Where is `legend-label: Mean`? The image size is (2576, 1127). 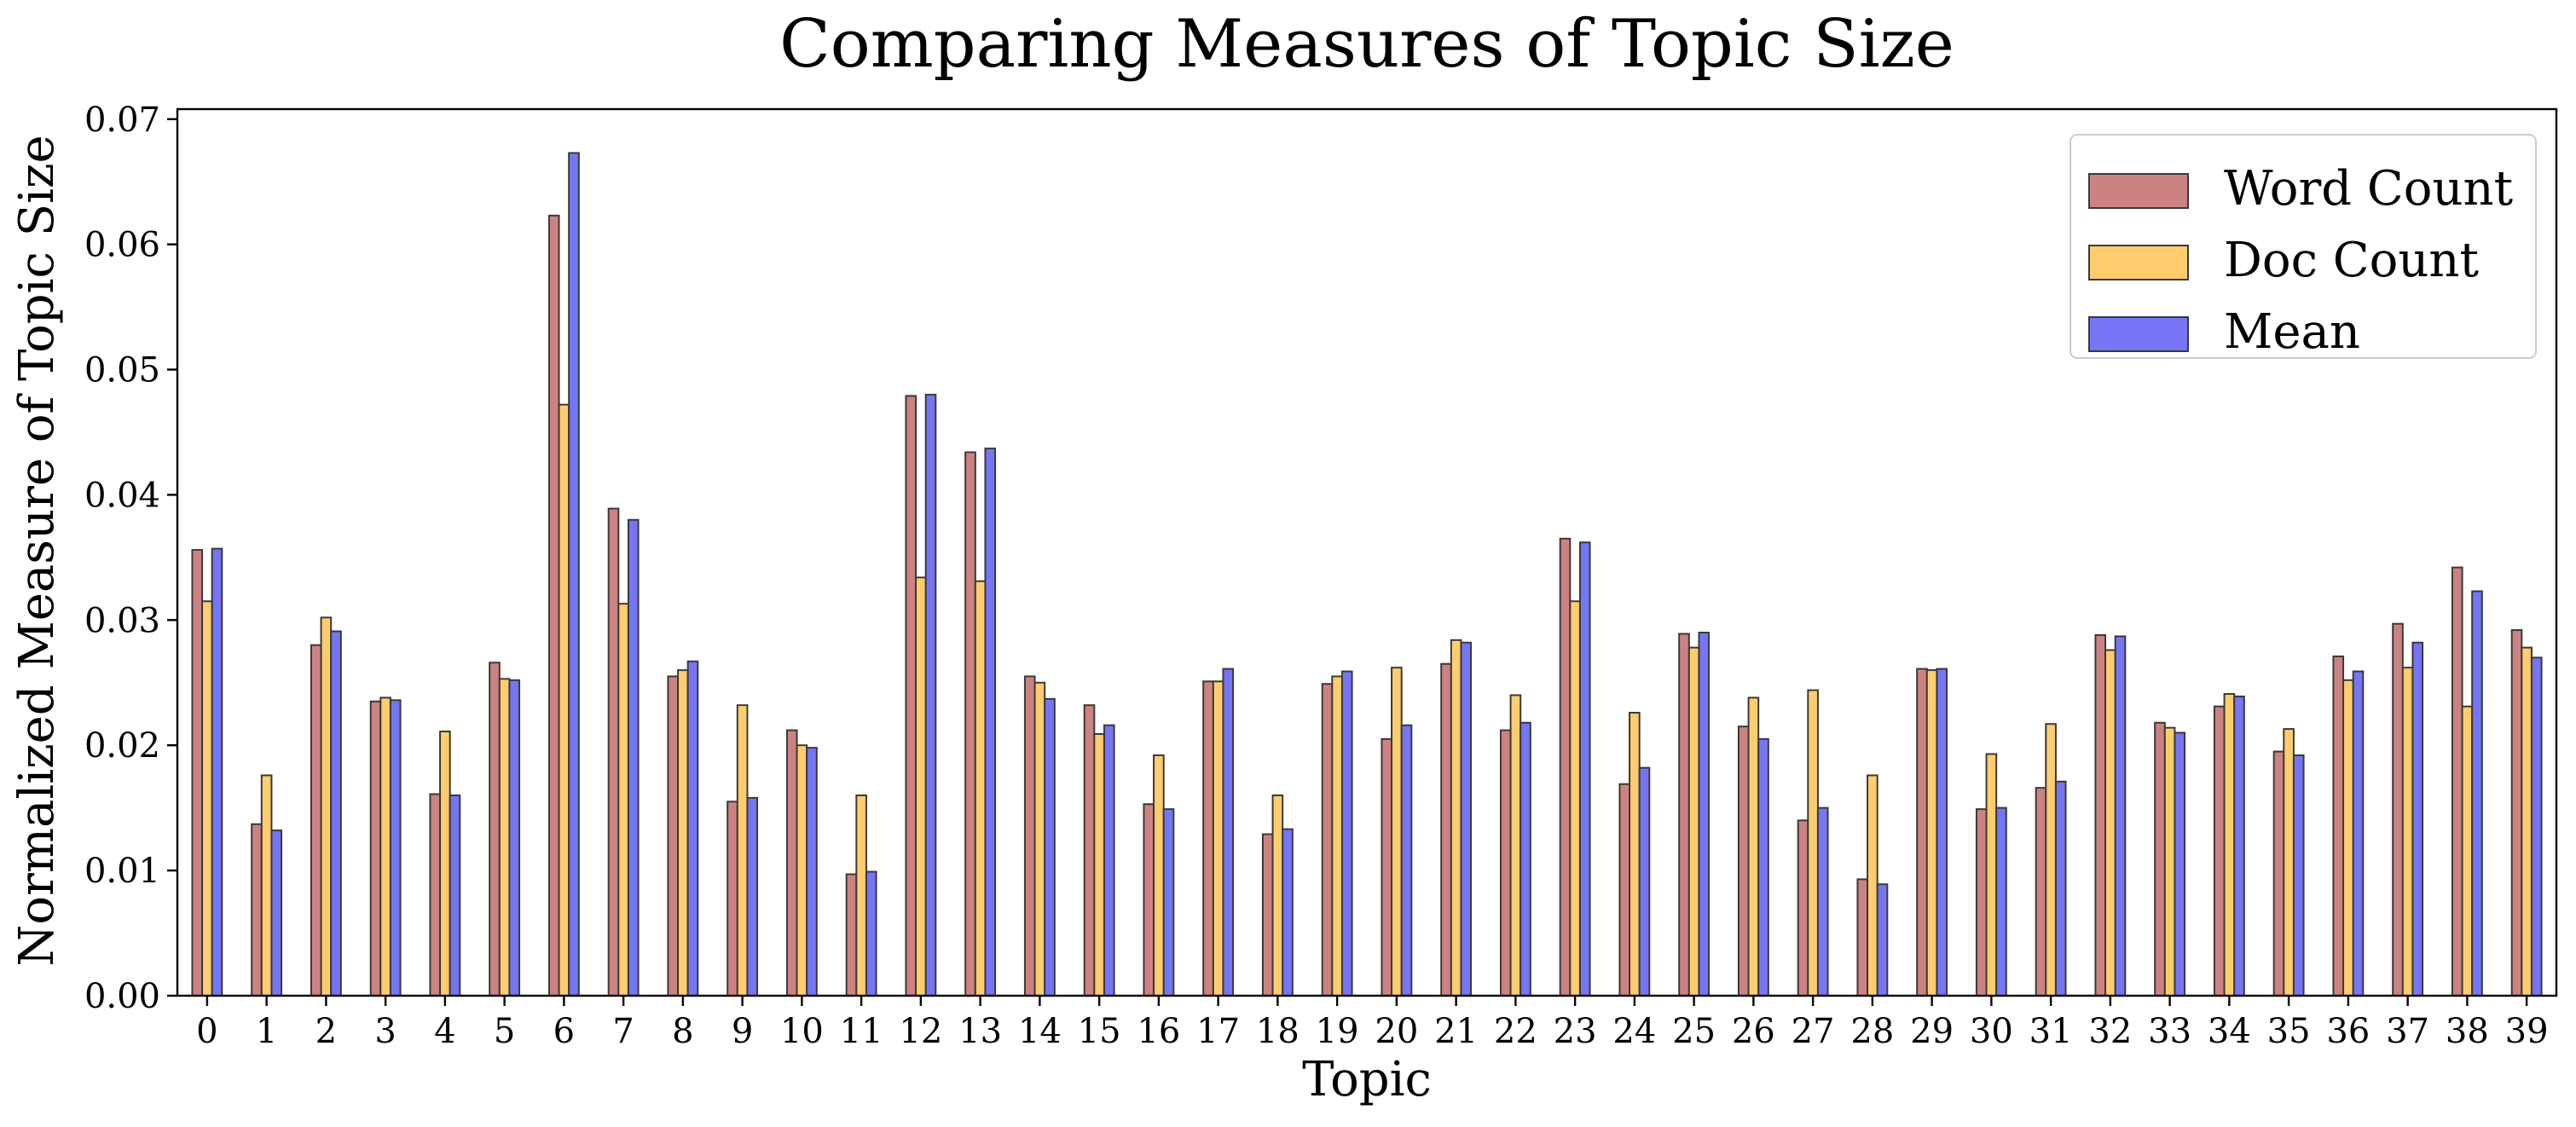 legend-label: Mean is located at coordinates (2292, 332).